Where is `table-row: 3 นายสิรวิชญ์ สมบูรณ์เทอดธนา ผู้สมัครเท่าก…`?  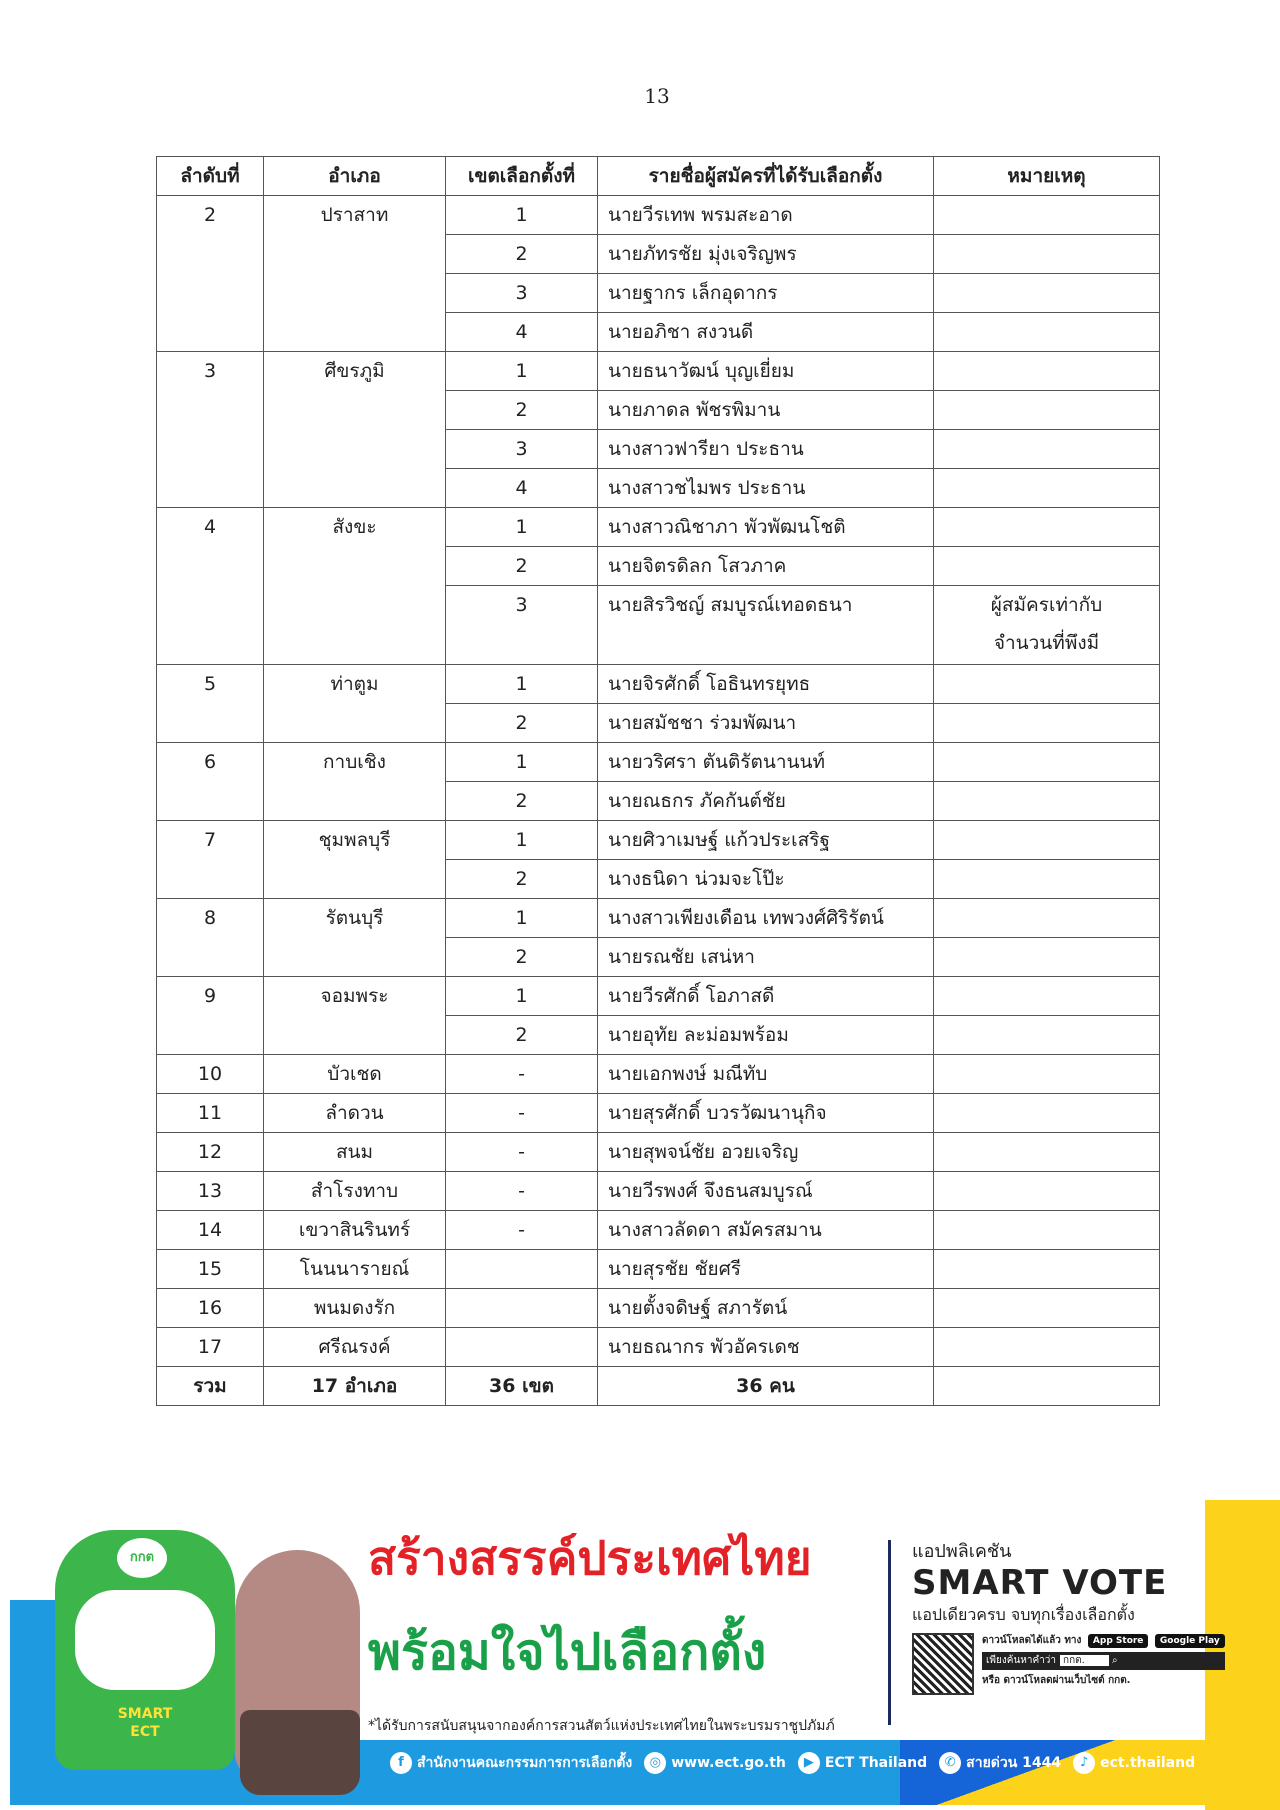 table-row: 3 นายสิรวิชญ์ สมบูรณ์เทอดธนา ผู้สมัครเท่าก… is located at coordinates (658, 625).